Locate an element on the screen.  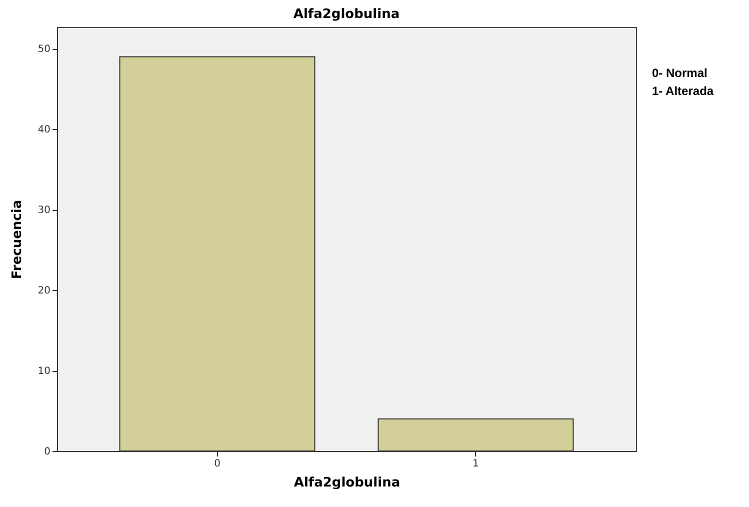
text: 0- Normal is located at coordinates (680, 73).